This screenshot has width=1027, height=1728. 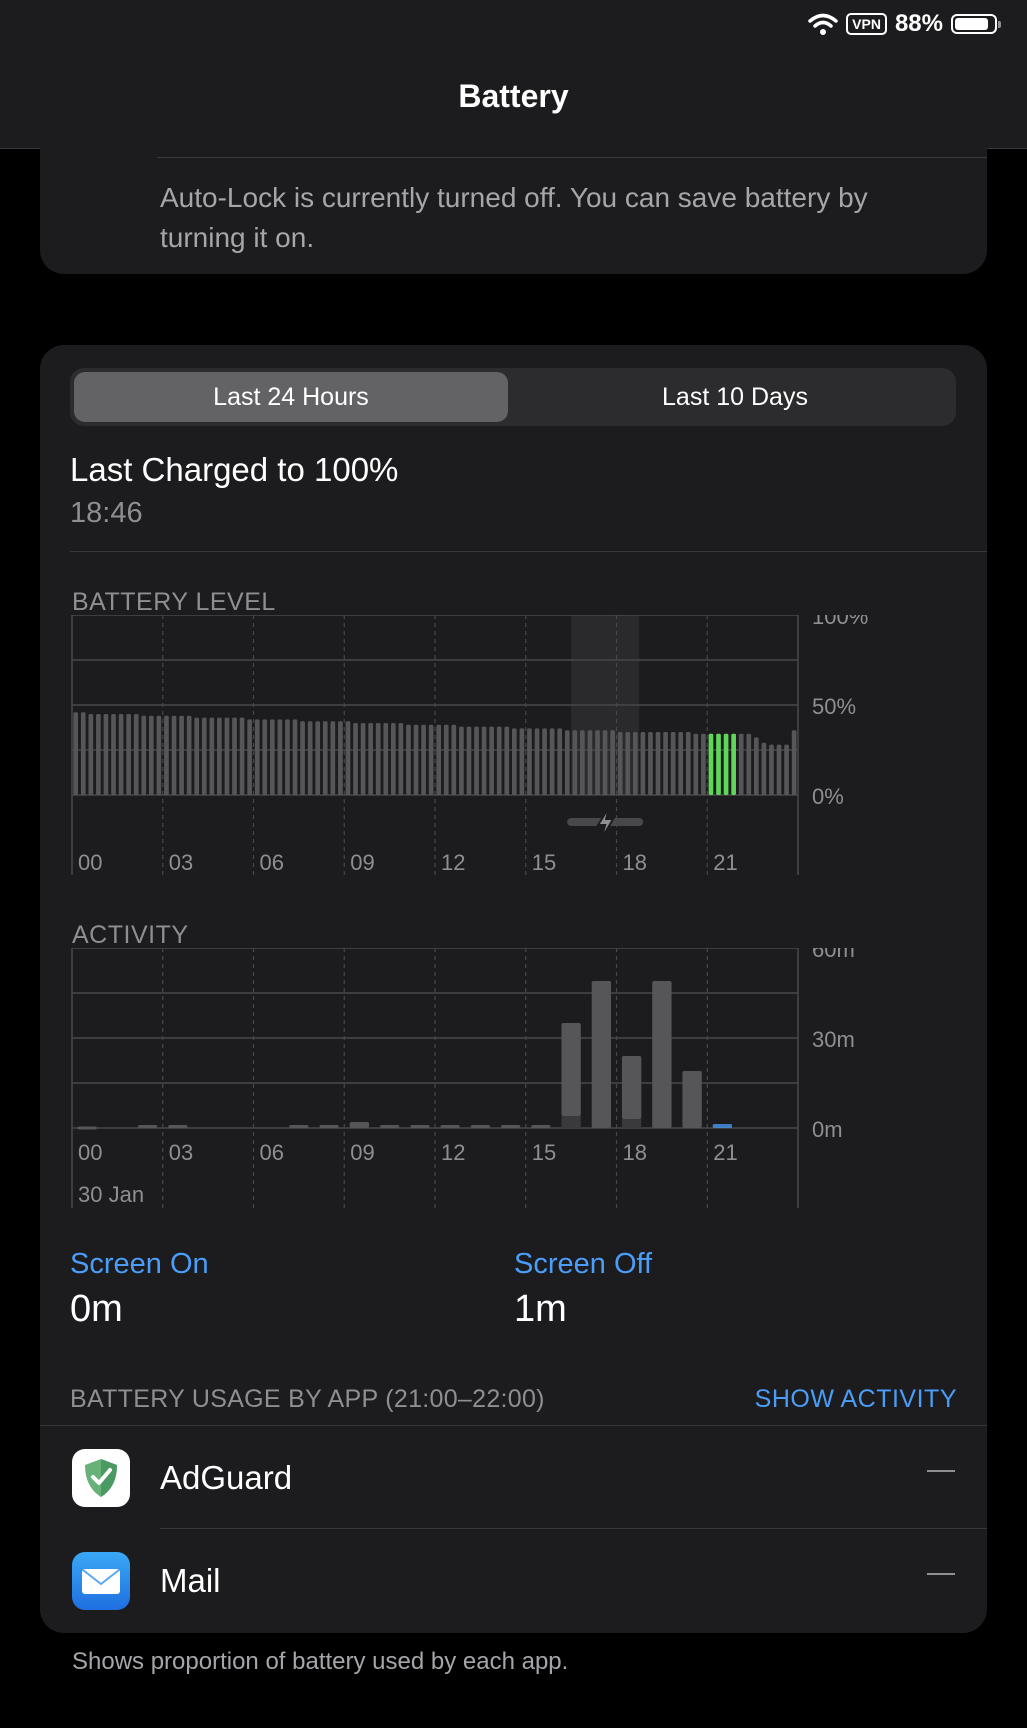 What do you see at coordinates (513, 1581) in the screenshot?
I see `app-row-mail: Mail —` at bounding box center [513, 1581].